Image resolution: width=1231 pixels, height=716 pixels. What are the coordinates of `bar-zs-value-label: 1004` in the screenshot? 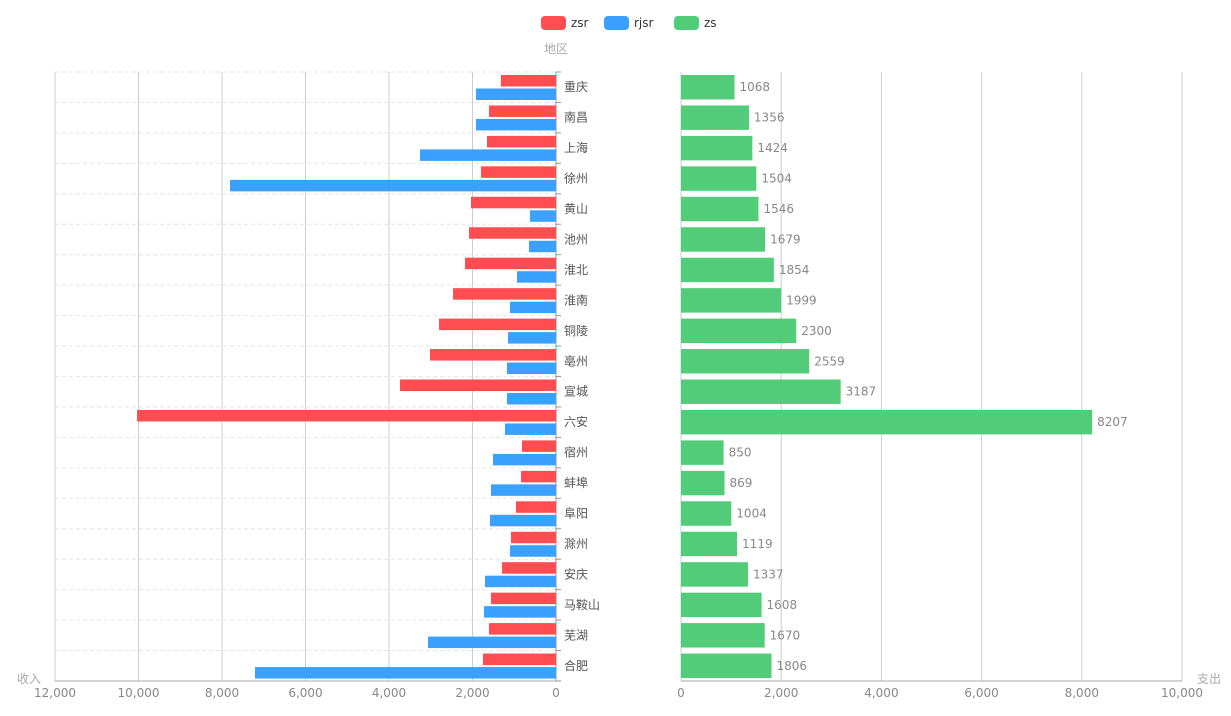 It's located at (751, 514).